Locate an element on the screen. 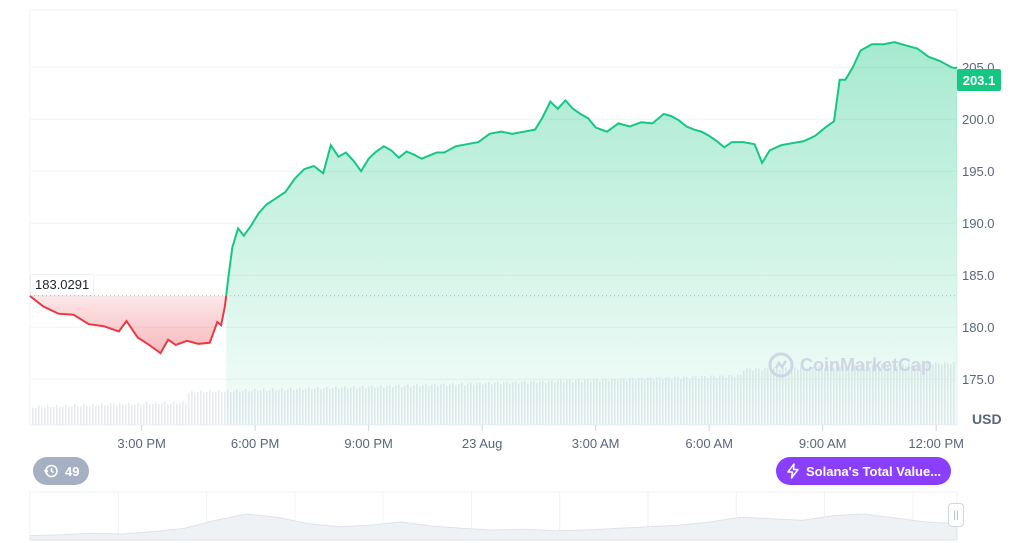 This screenshot has width=1022, height=543. navigator-series is located at coordinates (493, 527).